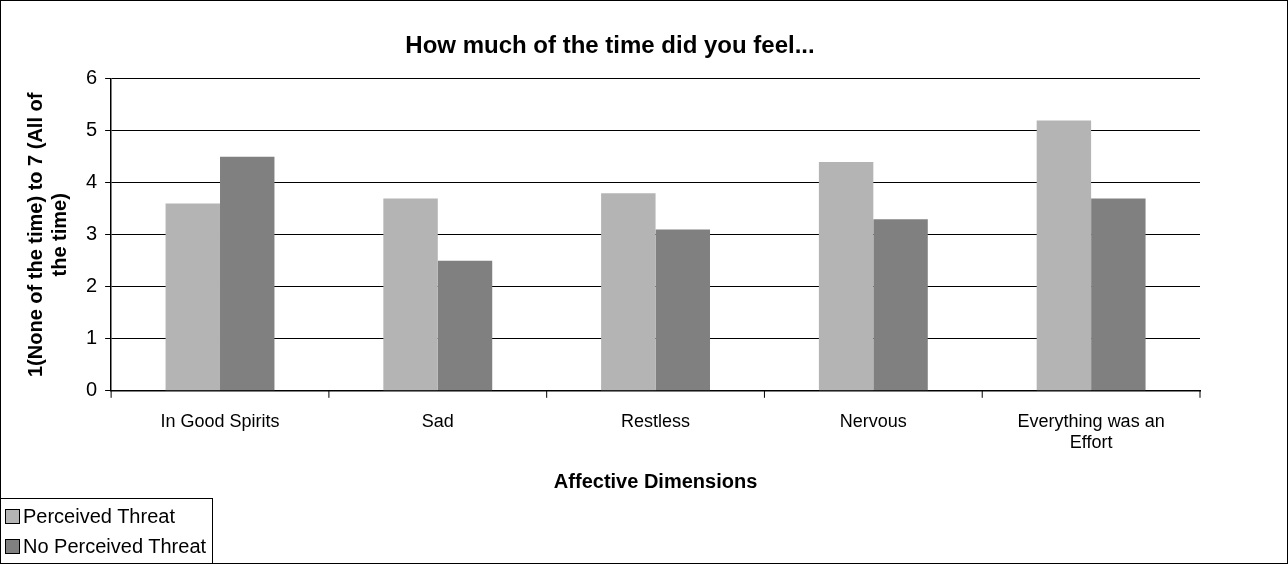  What do you see at coordinates (220, 420) in the screenshot?
I see `x-tick-label: In Good Spirits` at bounding box center [220, 420].